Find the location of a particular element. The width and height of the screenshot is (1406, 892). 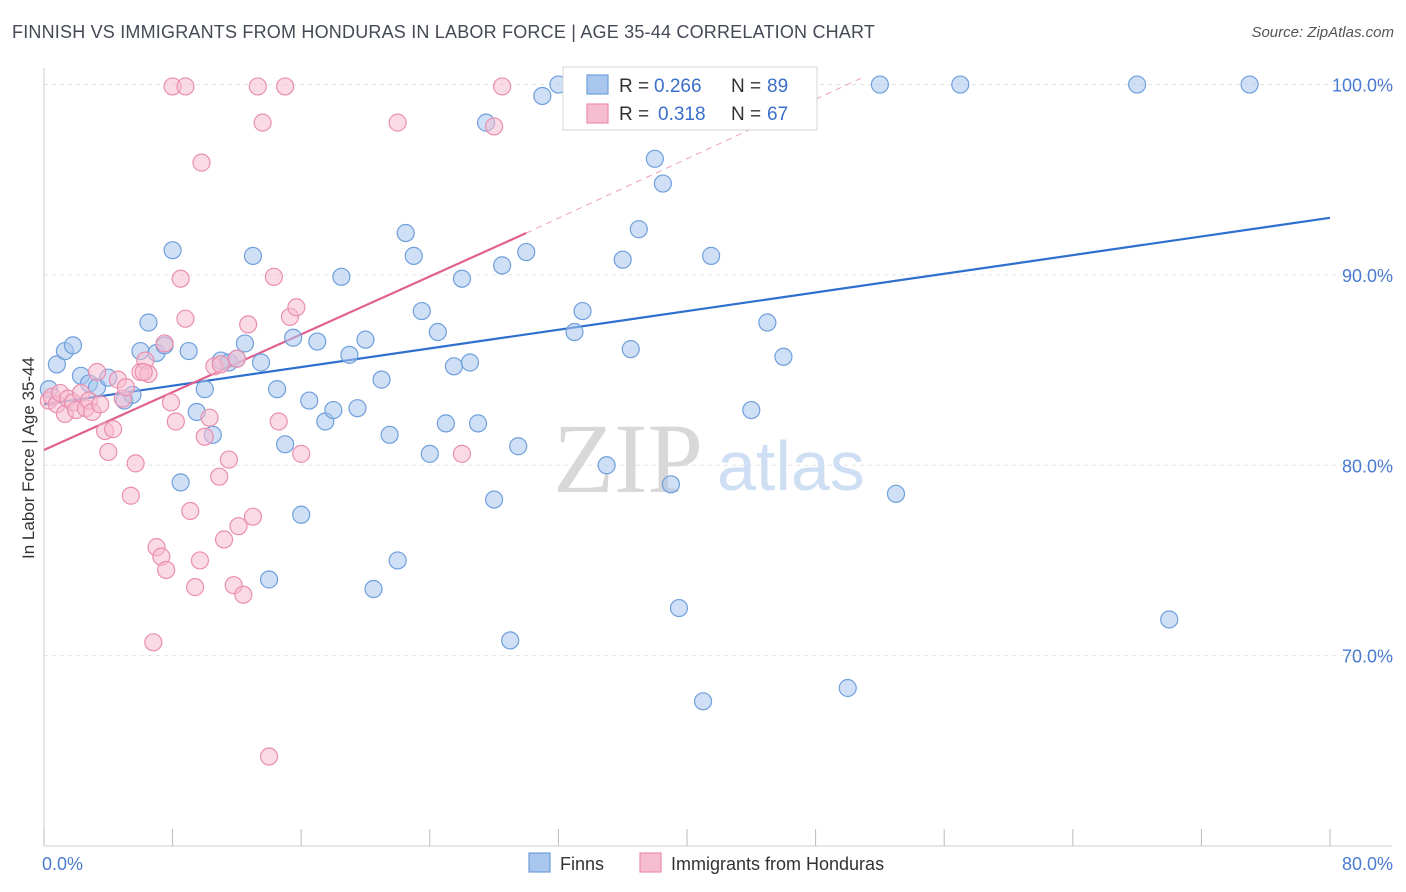

legend-swatch-finns is located at coordinates (597, 84).